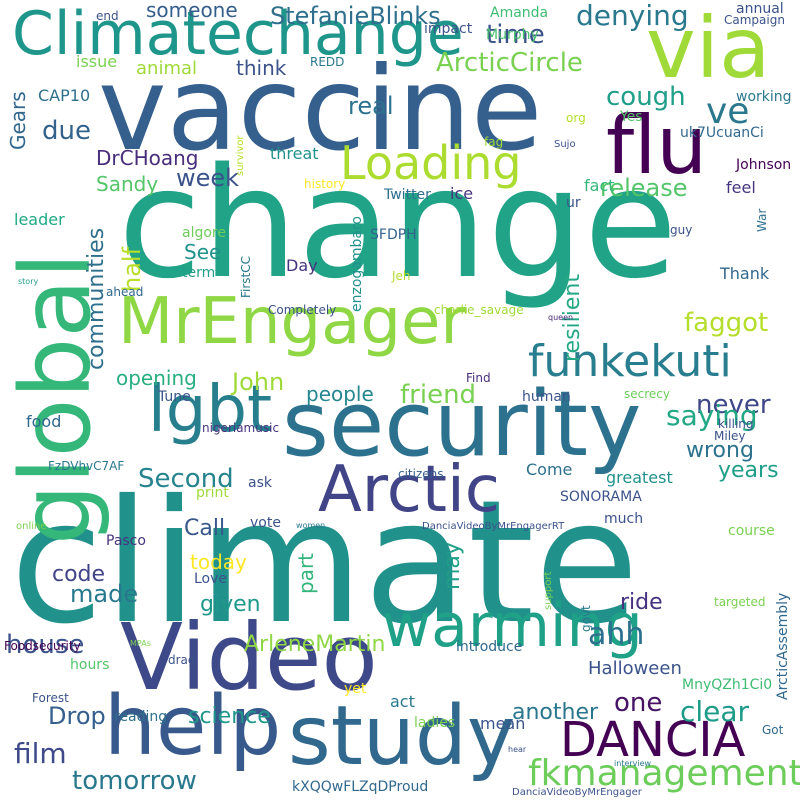 Image resolution: width=800 pixels, height=800 pixels. Describe the element at coordinates (230, 604) in the screenshot. I see `word: given` at that location.